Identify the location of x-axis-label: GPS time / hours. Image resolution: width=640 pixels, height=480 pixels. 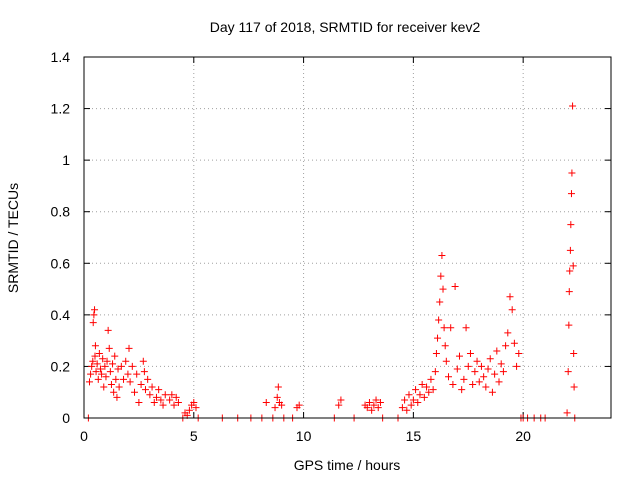
(347, 465).